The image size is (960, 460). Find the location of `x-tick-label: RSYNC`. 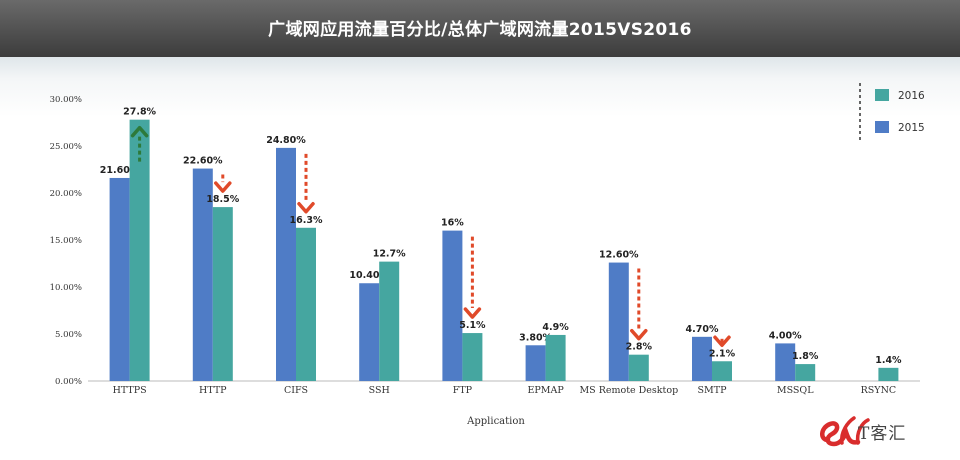

x-tick-label: RSYNC is located at coordinates (879, 390).